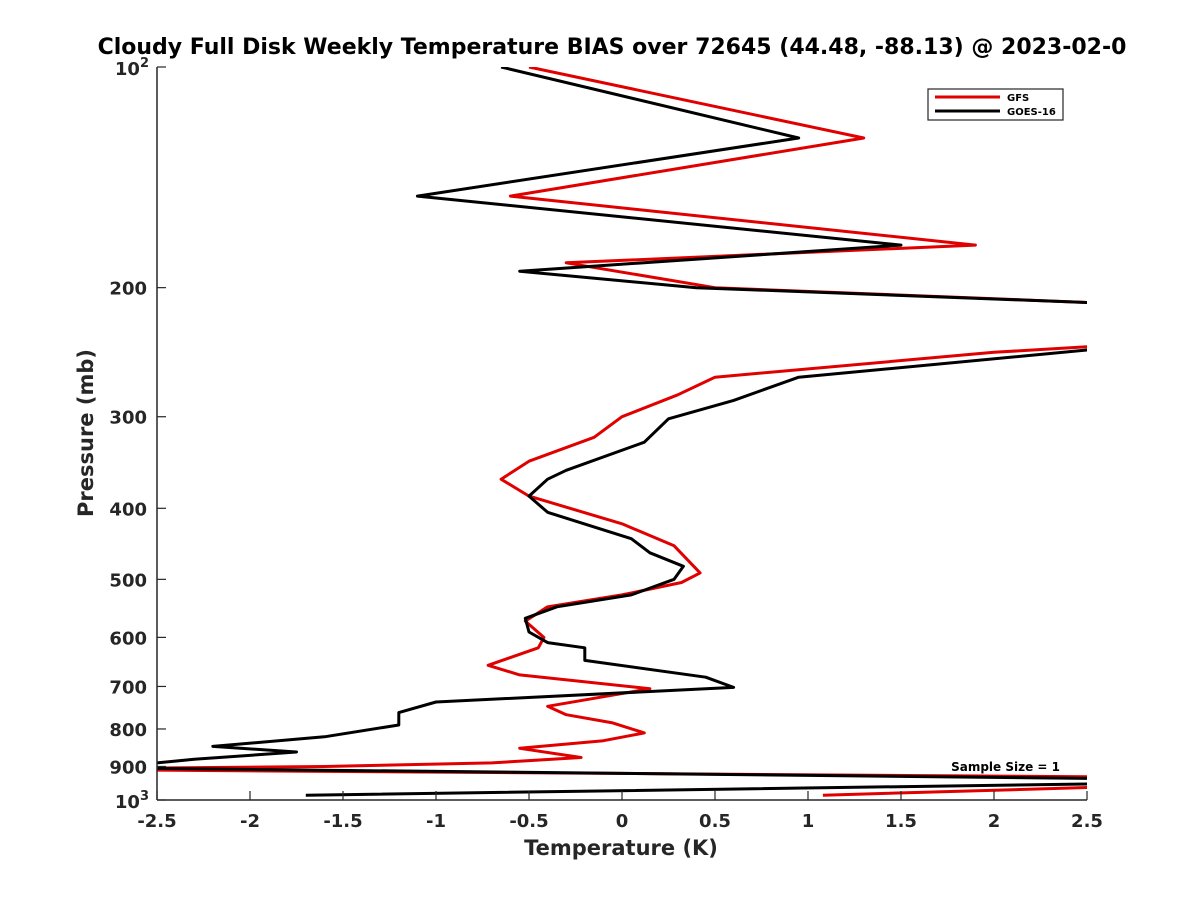 This screenshot has height=900, width=1200. I want to click on x-tick-label: -0.5, so click(528, 821).